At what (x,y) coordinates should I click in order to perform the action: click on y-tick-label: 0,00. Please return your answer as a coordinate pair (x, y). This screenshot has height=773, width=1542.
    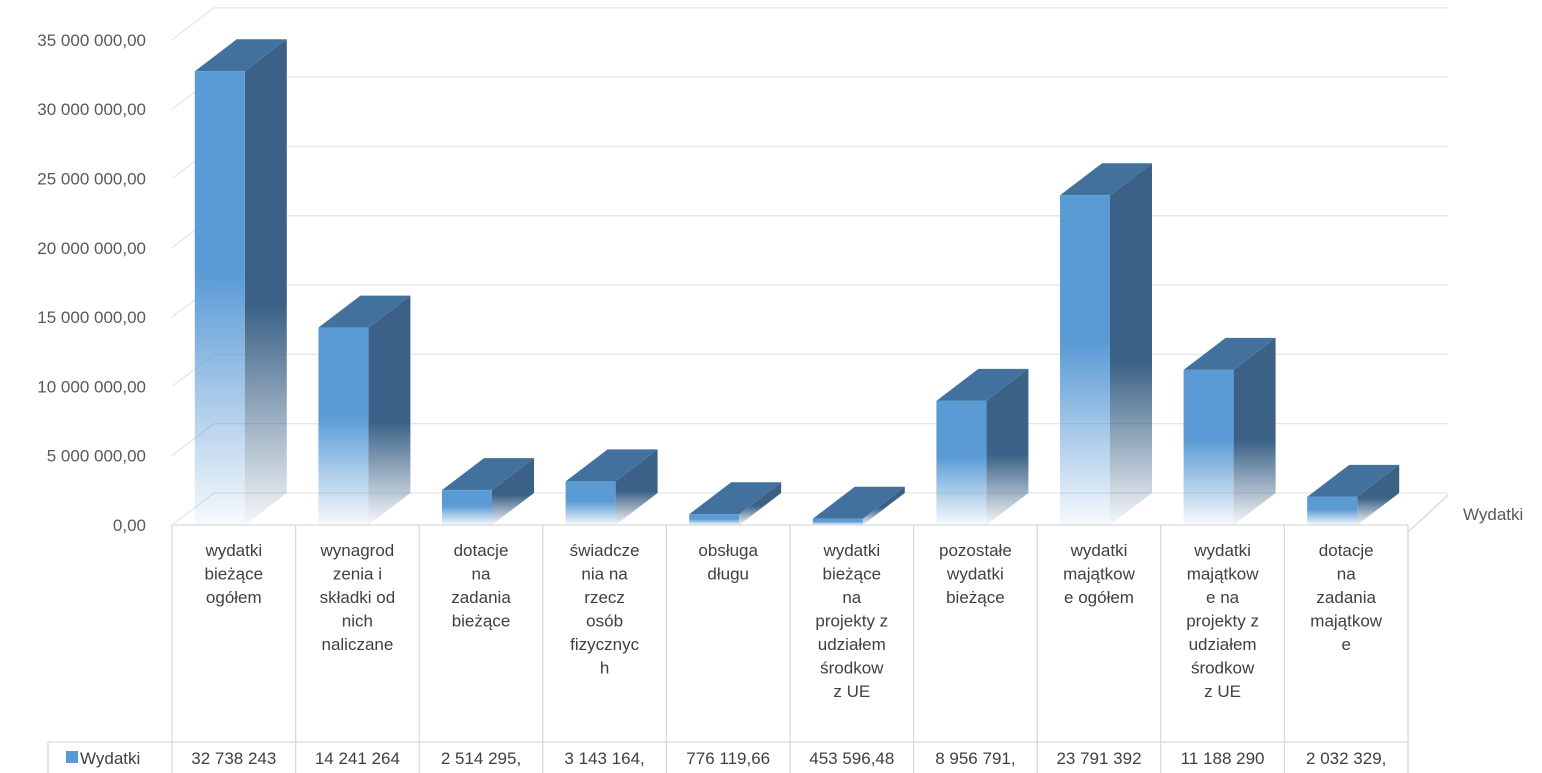
    Looking at the image, I should click on (129, 525).